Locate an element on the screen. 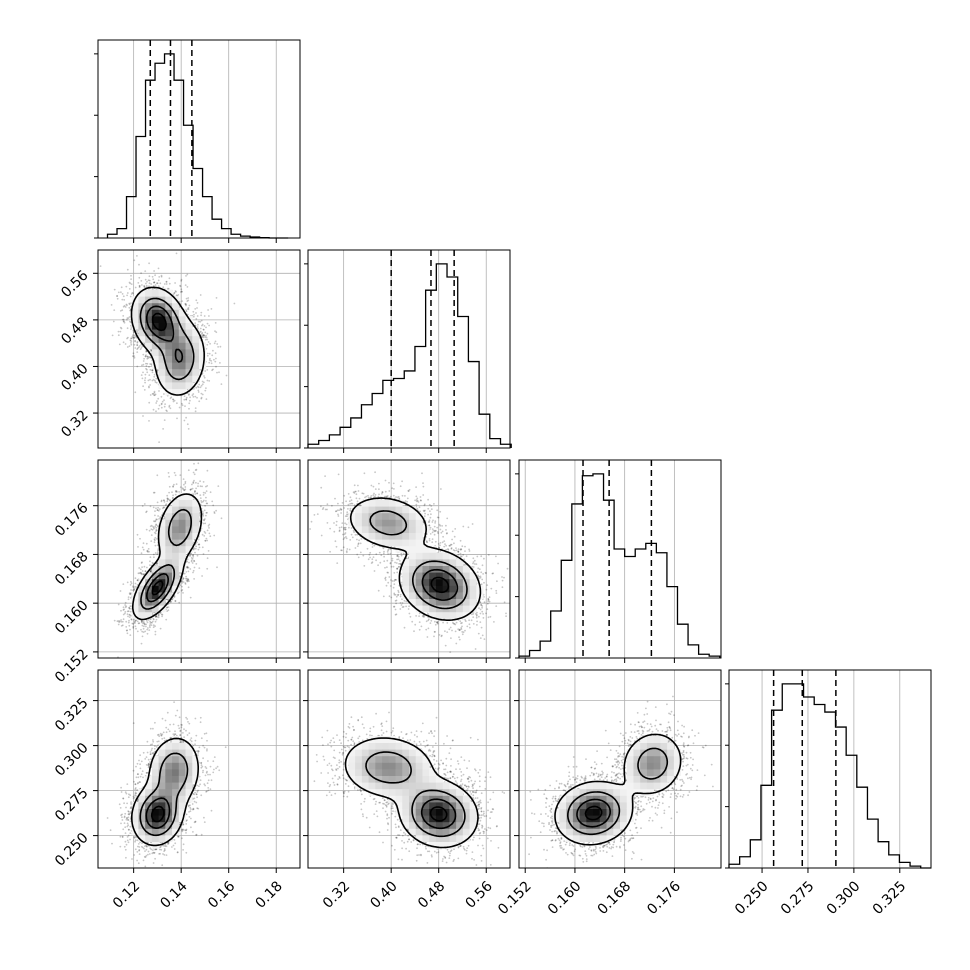  histogram-panel-3: 0.250 0.275 0.300 0.325 is located at coordinates (828, 793).